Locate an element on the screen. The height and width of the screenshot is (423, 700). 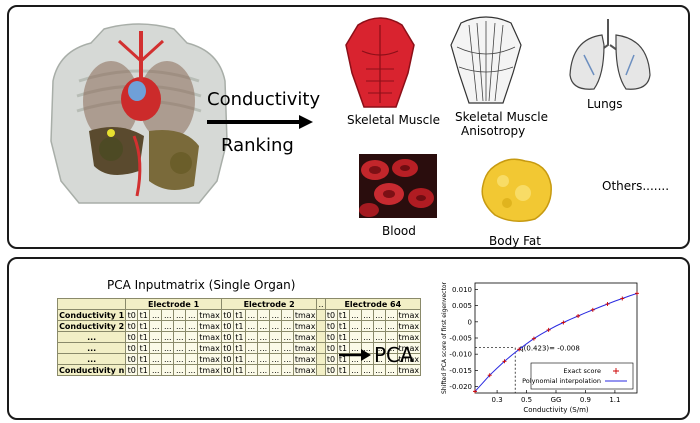
organ-label-blood: Blood is located at coordinates (399, 231).